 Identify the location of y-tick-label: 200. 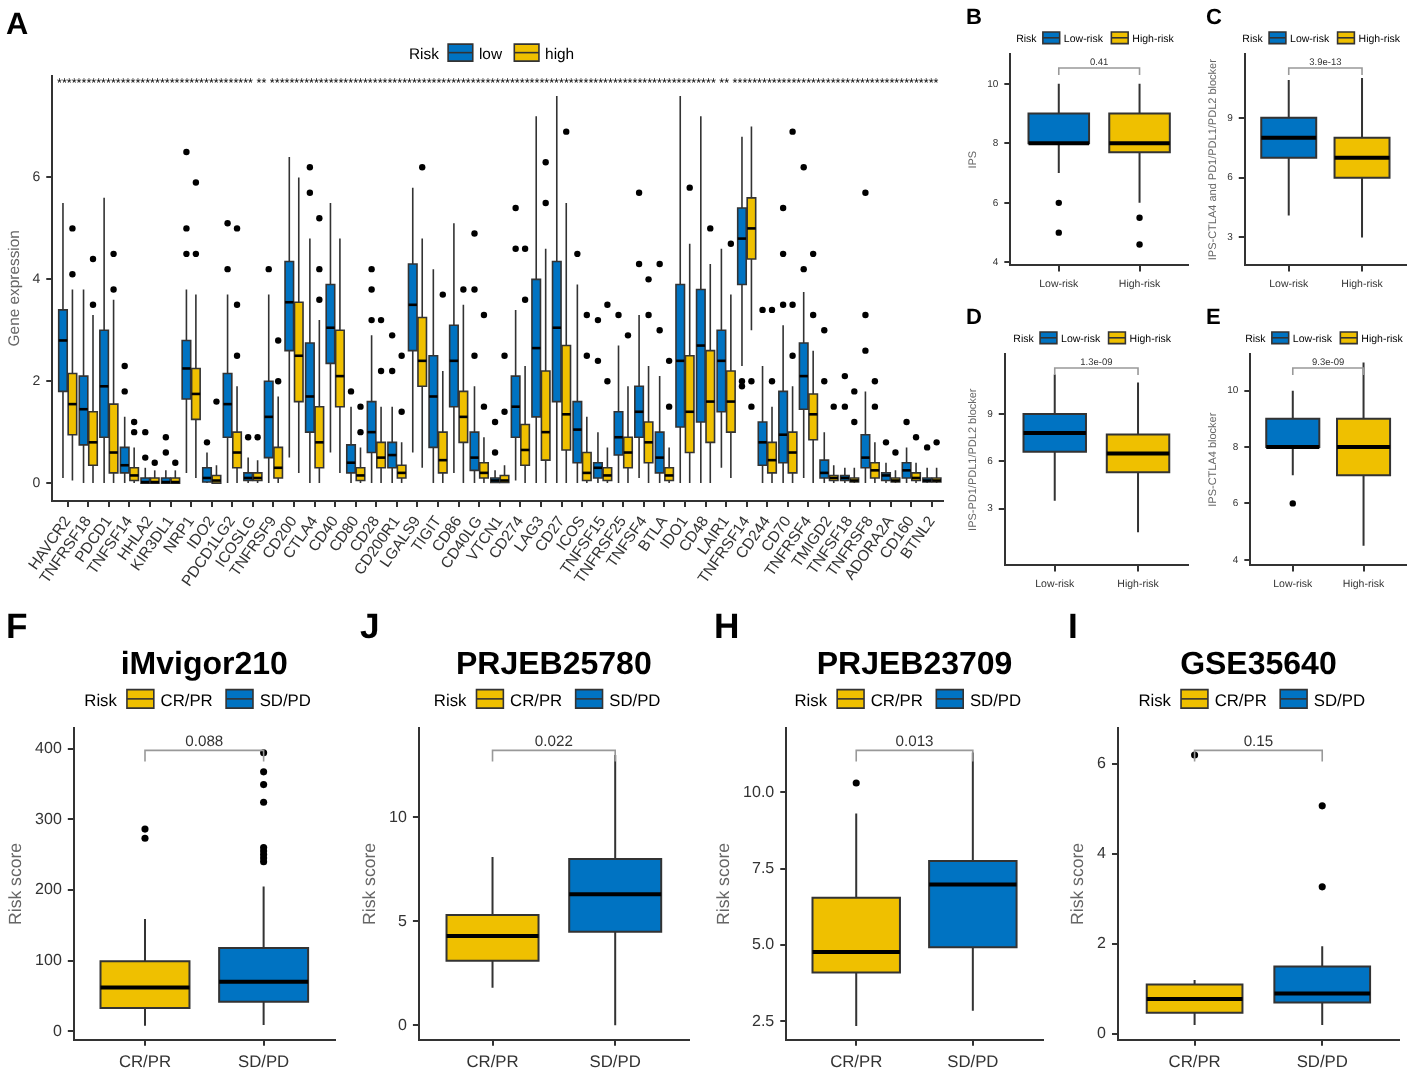
(49, 889).